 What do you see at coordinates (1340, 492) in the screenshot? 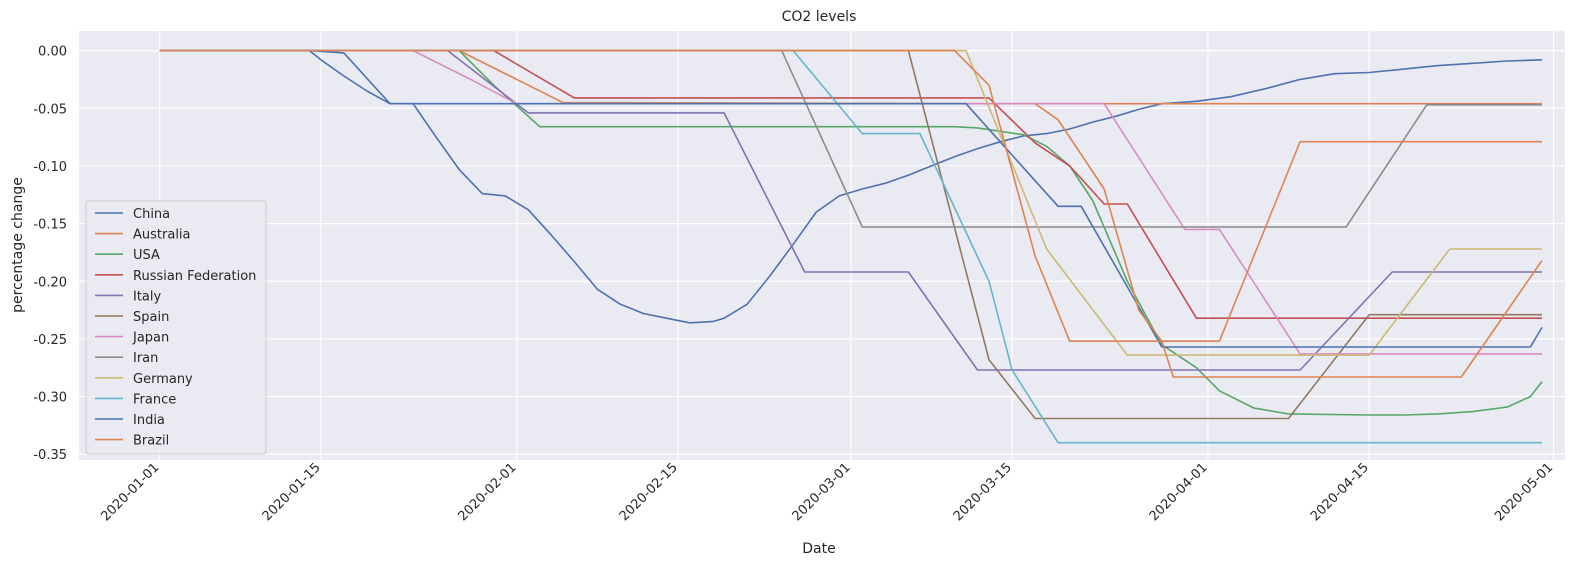
I see `x-tick-label: 2020-04-15` at bounding box center [1340, 492].